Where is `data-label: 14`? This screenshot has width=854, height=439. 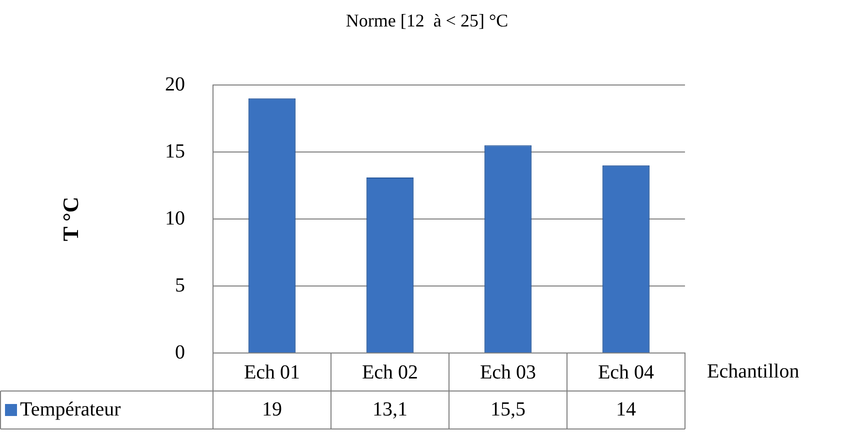 data-label: 14 is located at coordinates (626, 409).